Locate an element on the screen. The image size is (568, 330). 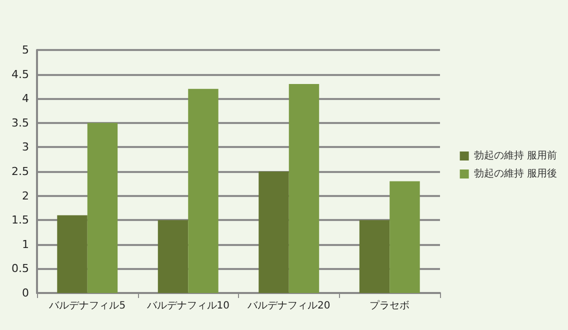
y-tick-label: 2 is located at coordinates (25, 195).